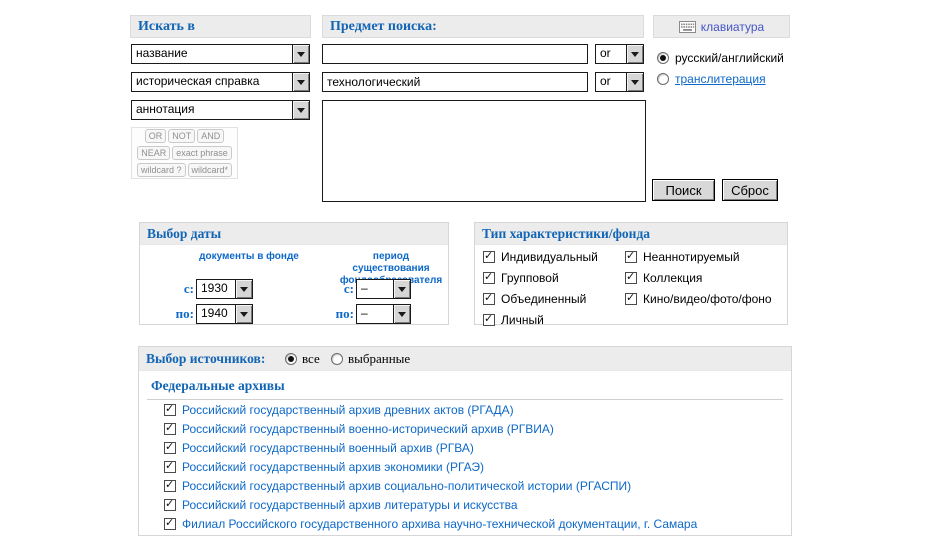 Image resolution: width=935 pixels, height=548 pixels. Describe the element at coordinates (249, 256) in the screenshot. I see `fund-documents-label: документы в фонде` at that location.